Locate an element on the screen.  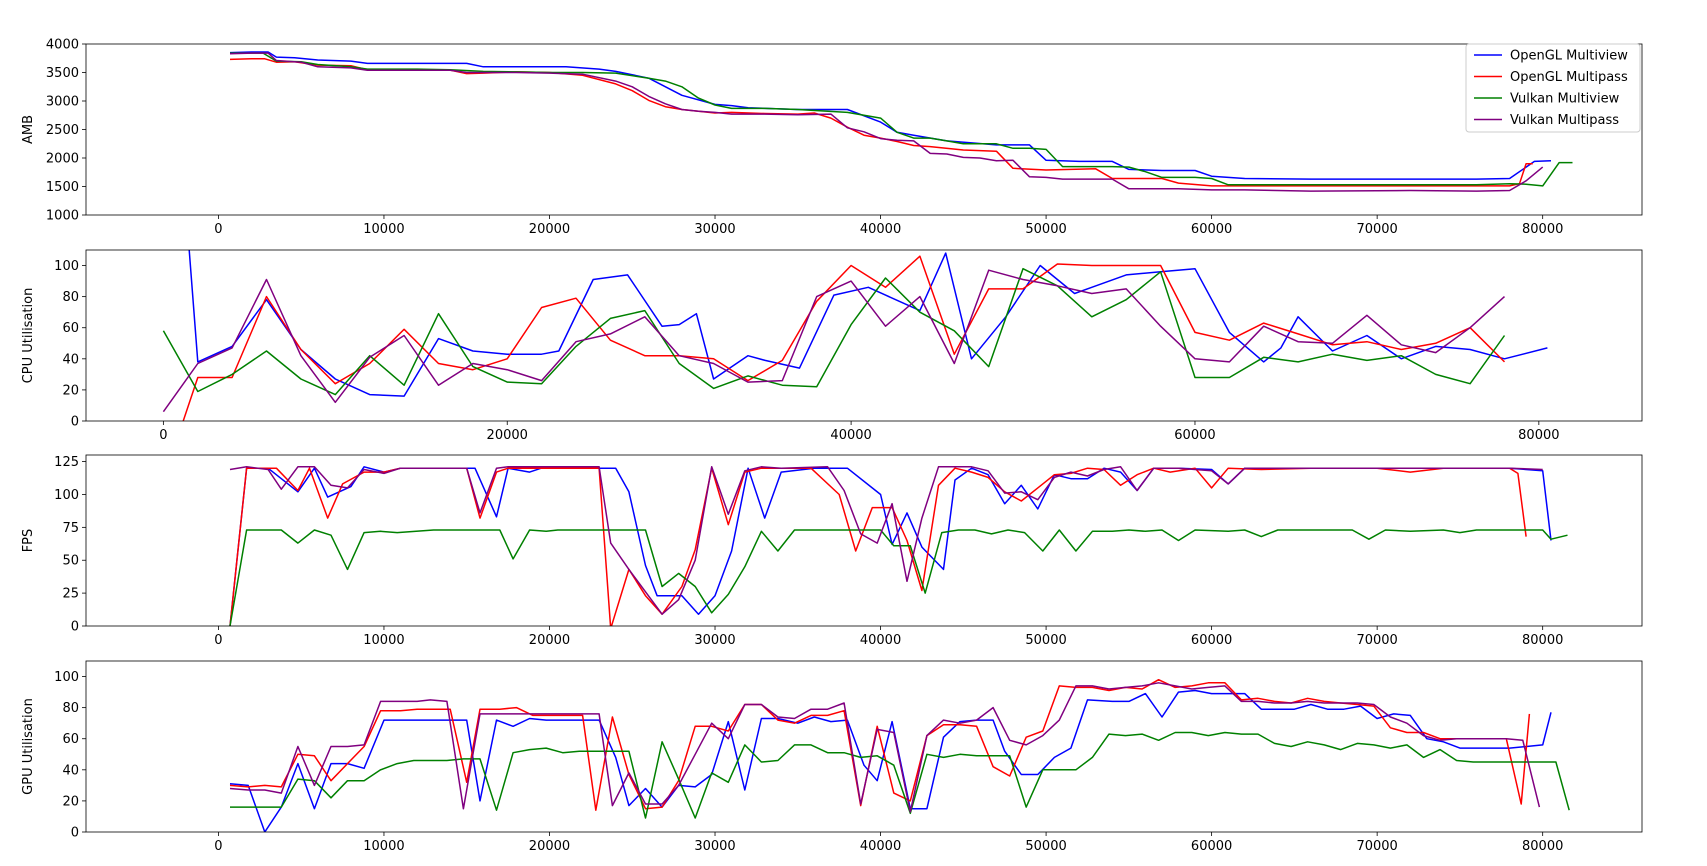
y-tick-label: 1500 is located at coordinates (62, 187).